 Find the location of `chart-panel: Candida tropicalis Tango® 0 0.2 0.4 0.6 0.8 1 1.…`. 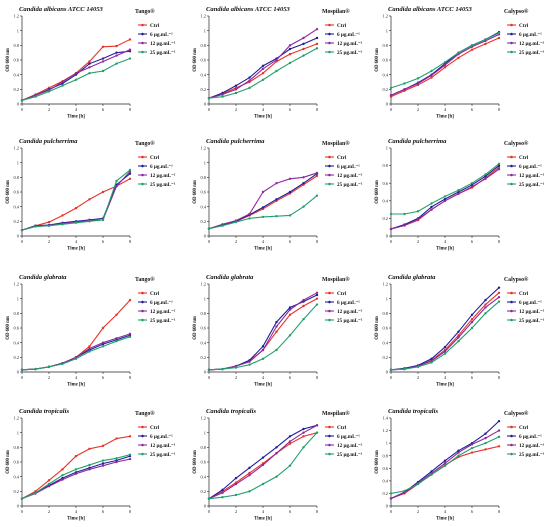

chart-panel: Candida tropicalis Tango® 0 0.2 0.4 0.6 0.8 1 1.… is located at coordinates (91, 465).